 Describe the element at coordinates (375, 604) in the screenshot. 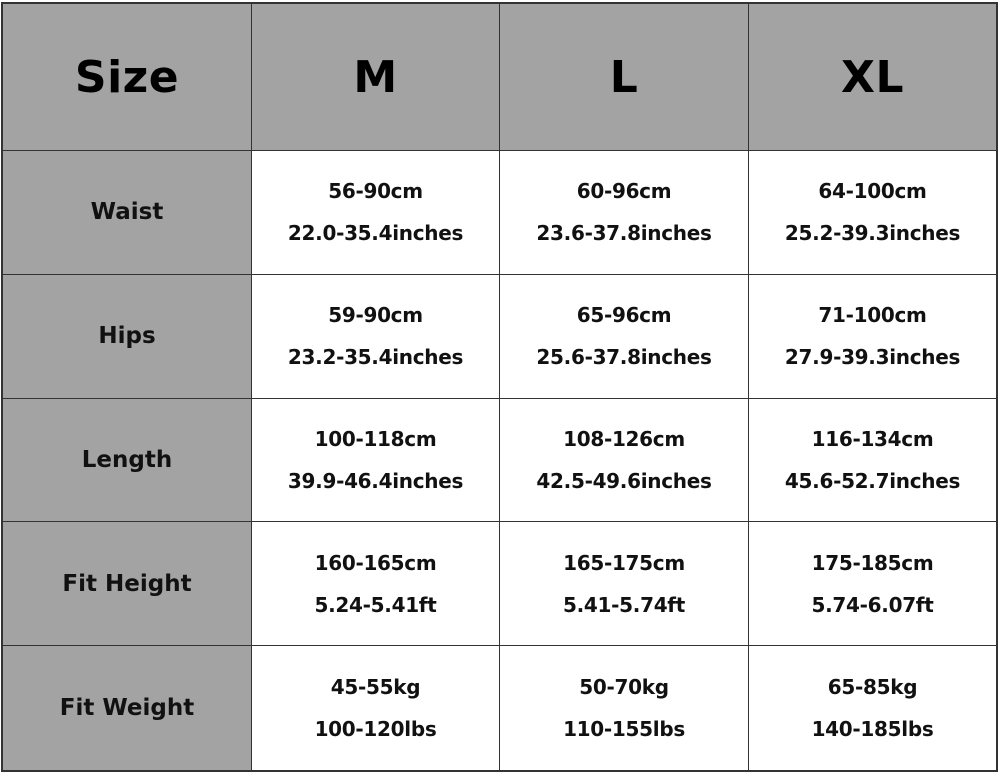

I see `imperial-value: 5.24-5.41ft` at that location.